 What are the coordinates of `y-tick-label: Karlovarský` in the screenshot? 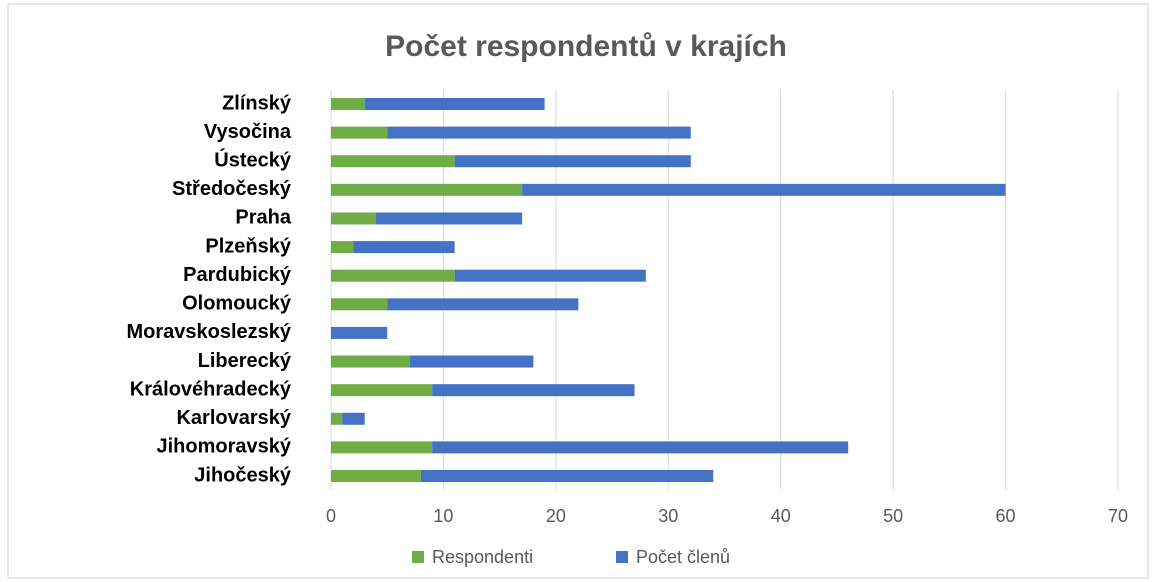 It's located at (233, 418).